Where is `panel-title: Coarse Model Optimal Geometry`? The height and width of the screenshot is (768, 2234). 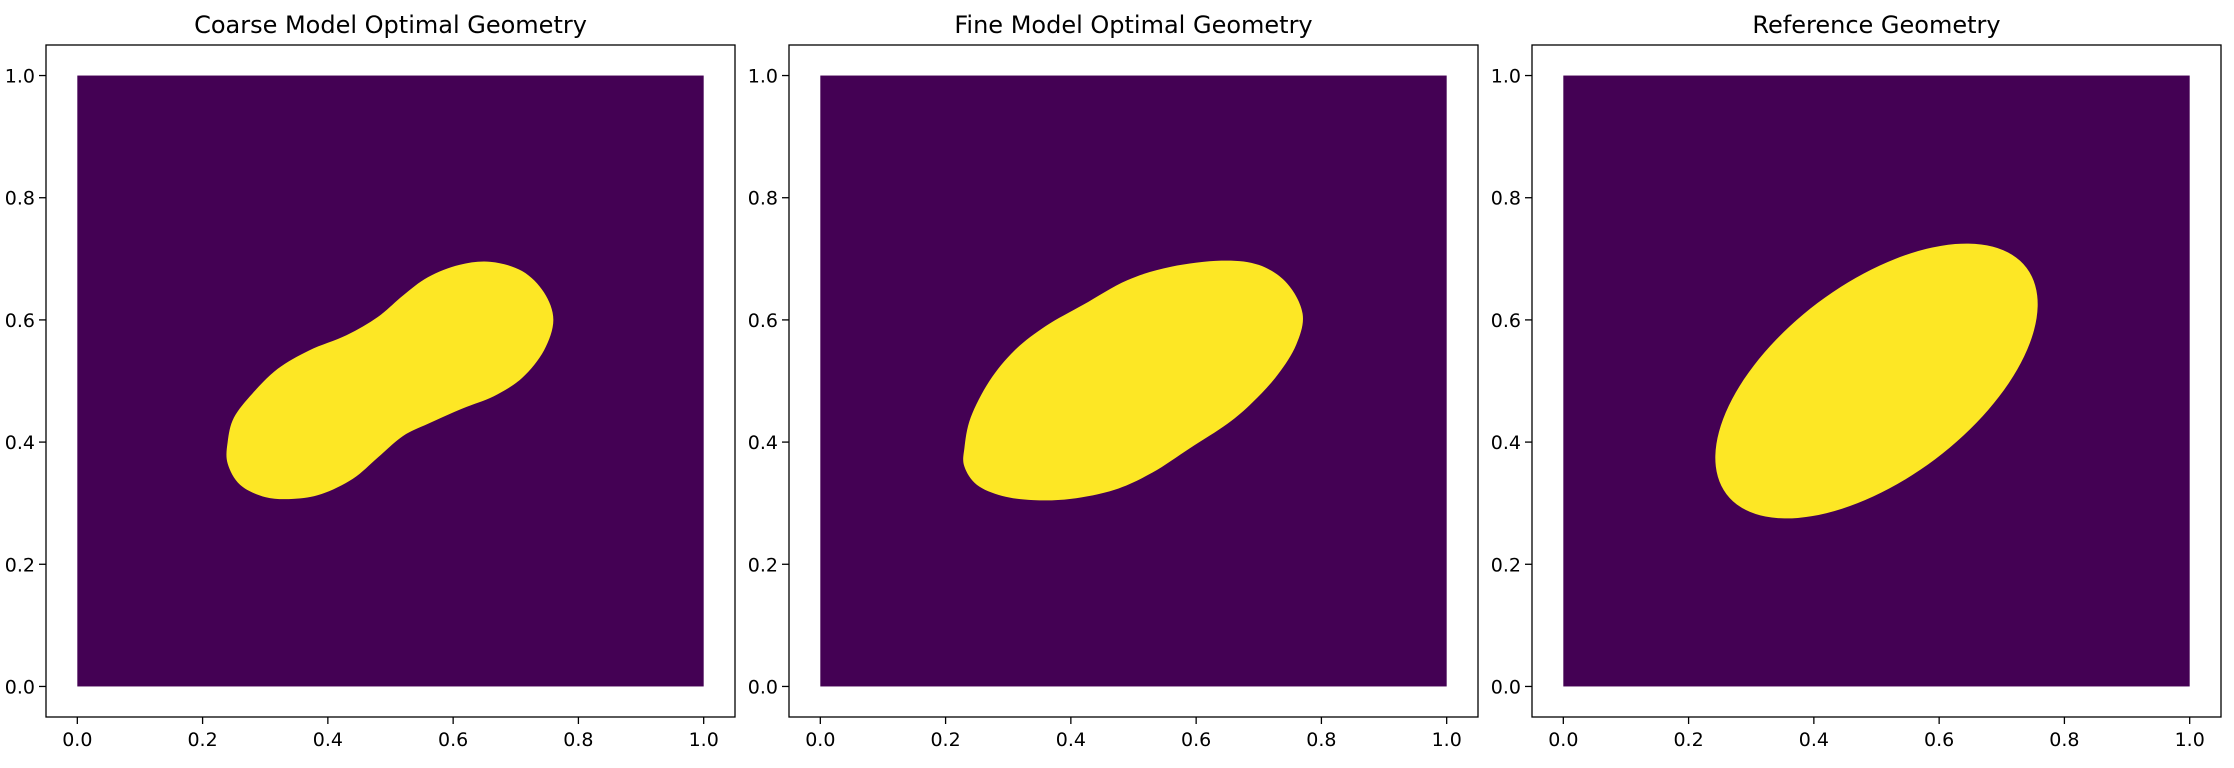
panel-title: Coarse Model Optimal Geometry is located at coordinates (390, 25).